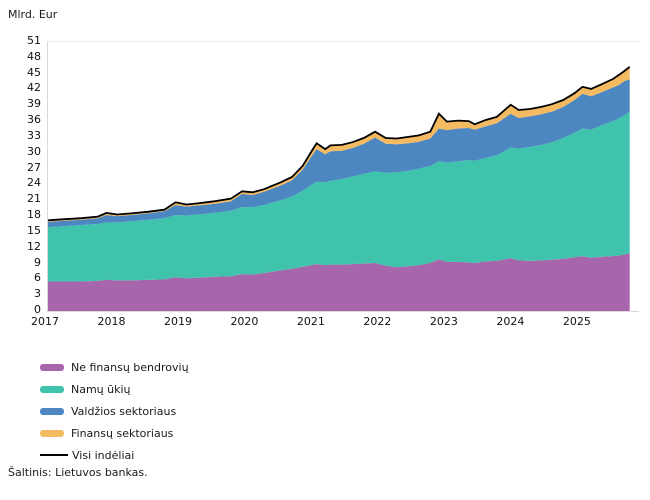 The height and width of the screenshot is (500, 650). I want to click on y-axis-title: Mlrd. Eur, so click(33, 14).